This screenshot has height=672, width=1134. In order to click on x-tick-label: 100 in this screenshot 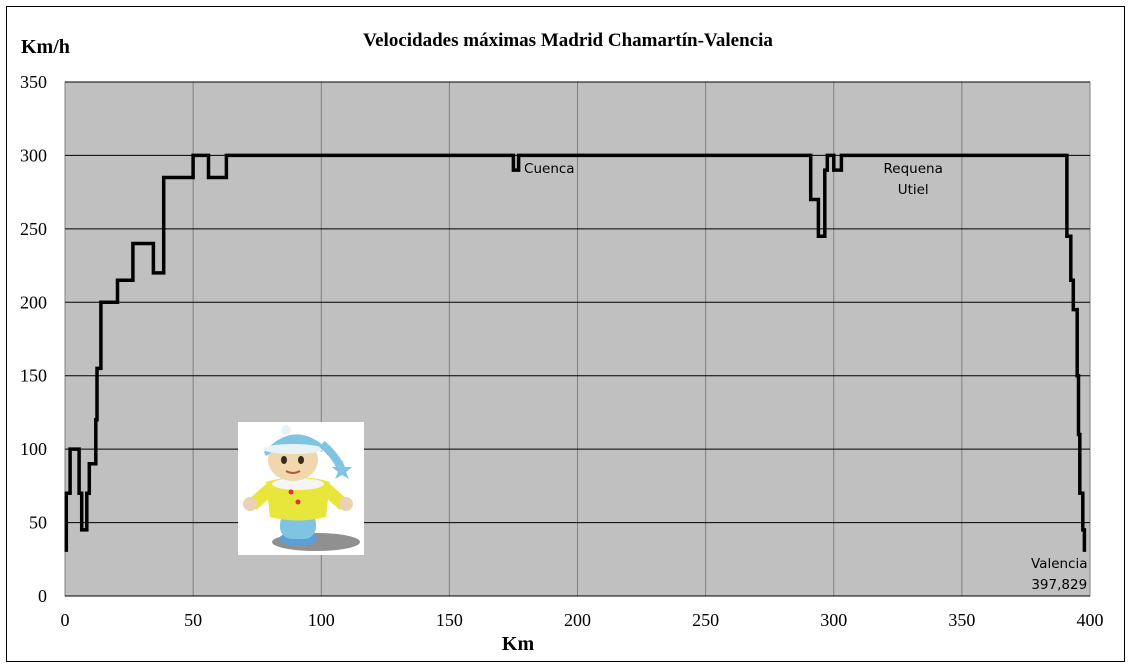, I will do `click(321, 620)`.